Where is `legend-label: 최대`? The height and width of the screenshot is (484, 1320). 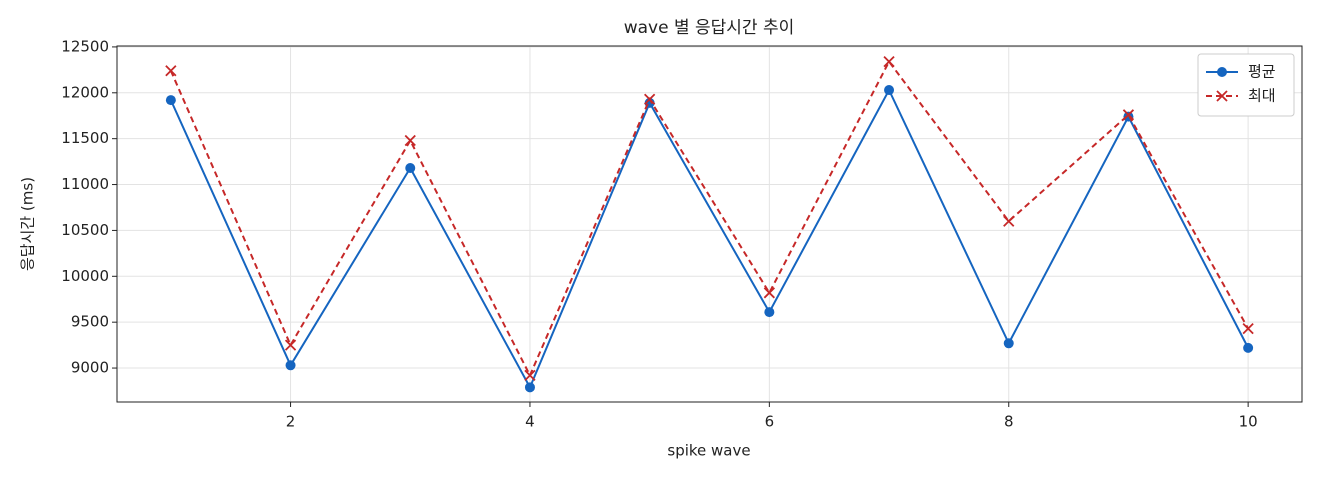 legend-label: 최대 is located at coordinates (1262, 96).